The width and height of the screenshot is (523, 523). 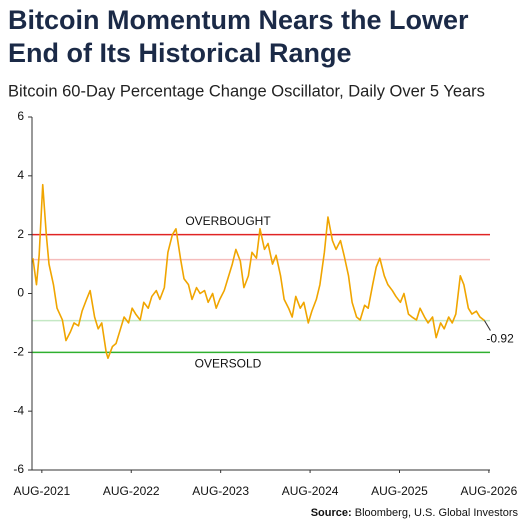 I want to click on source-label: Source:, so click(x=331, y=513).